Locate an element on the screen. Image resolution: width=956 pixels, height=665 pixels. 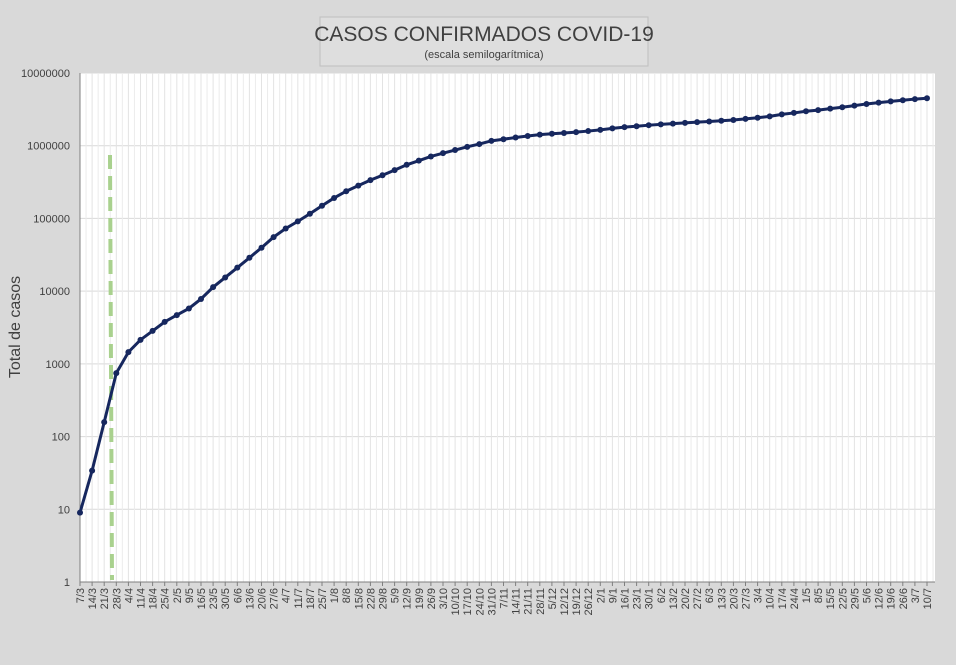
x-tick-label: 4/4 is located at coordinates (129, 595).